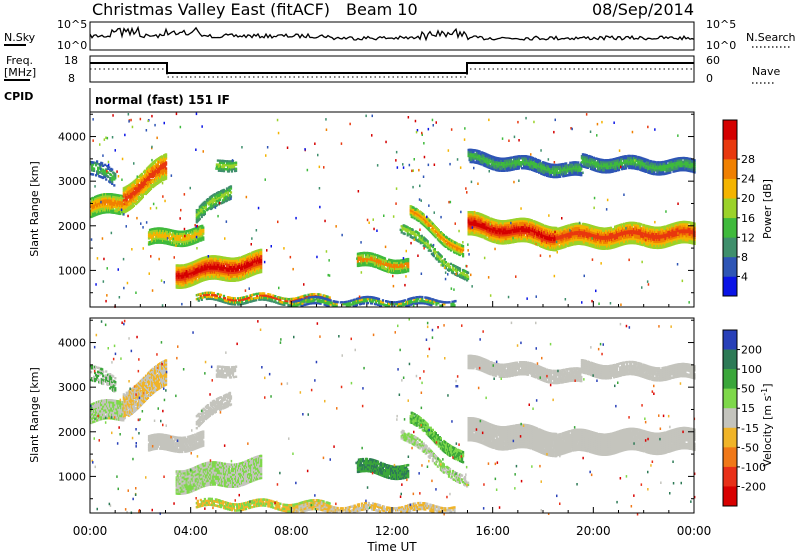 This screenshot has height=554, width=800. What do you see at coordinates (771, 37) in the screenshot?
I see `nsearch-label: N.Search` at bounding box center [771, 37].